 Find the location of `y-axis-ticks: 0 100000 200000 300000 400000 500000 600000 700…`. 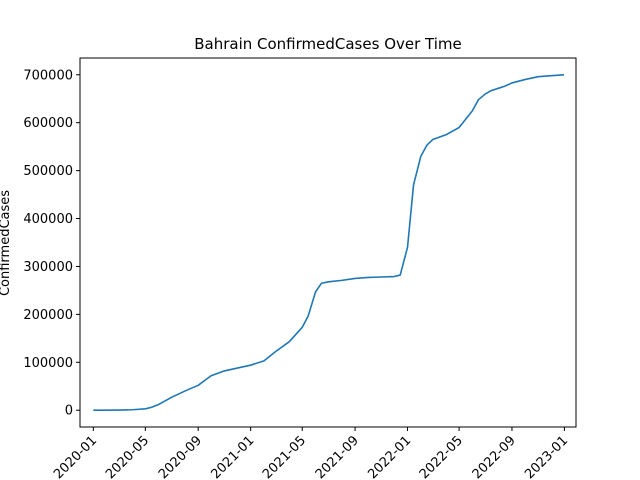

y-axis-ticks: 0 100000 200000 300000 400000 500000 600000 700… is located at coordinates (51, 243).